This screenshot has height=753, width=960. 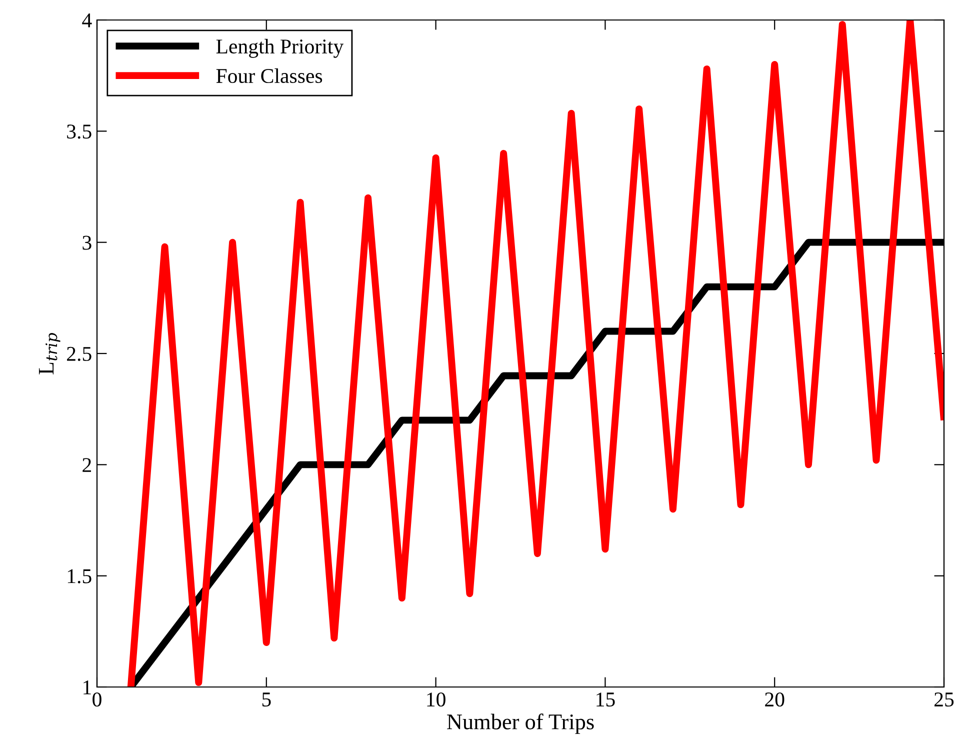 I want to click on x-tick-label: 15, so click(x=605, y=699).